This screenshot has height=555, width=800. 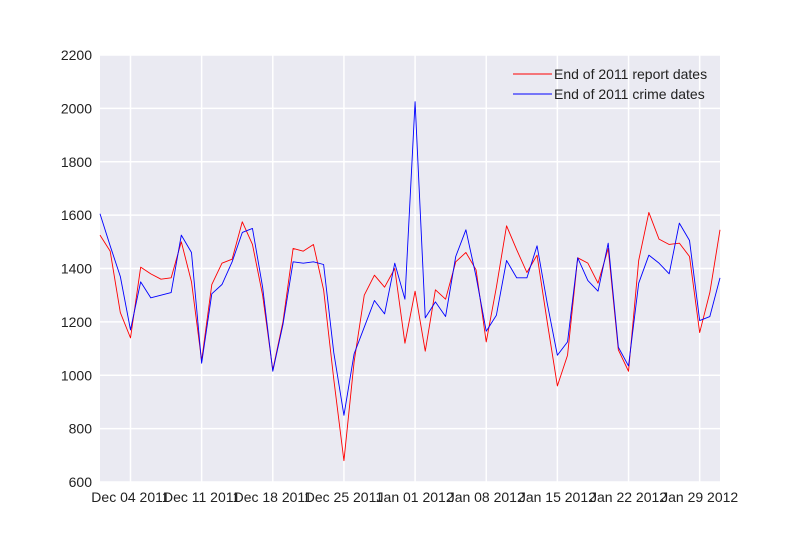 I want to click on x-tick-label: Jan 15 2012, so click(x=557, y=497).